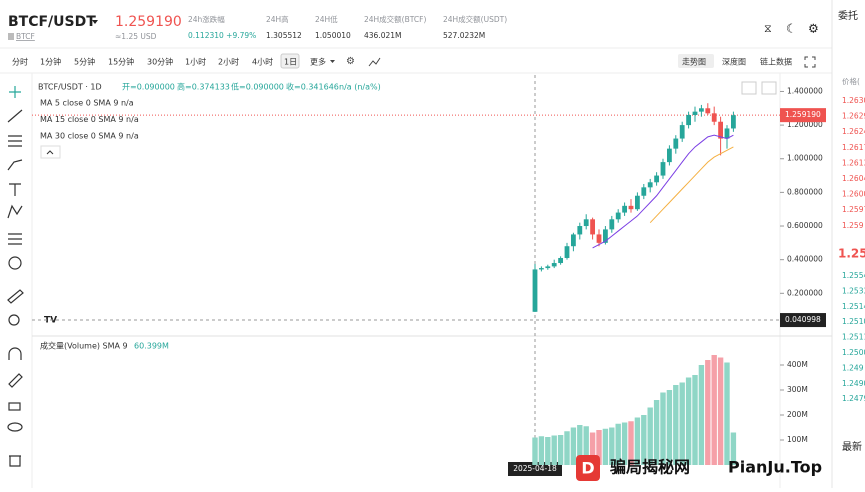 This screenshot has width=865, height=492. Describe the element at coordinates (775, 467) in the screenshot. I see `watermark: PianJu.Top` at that location.